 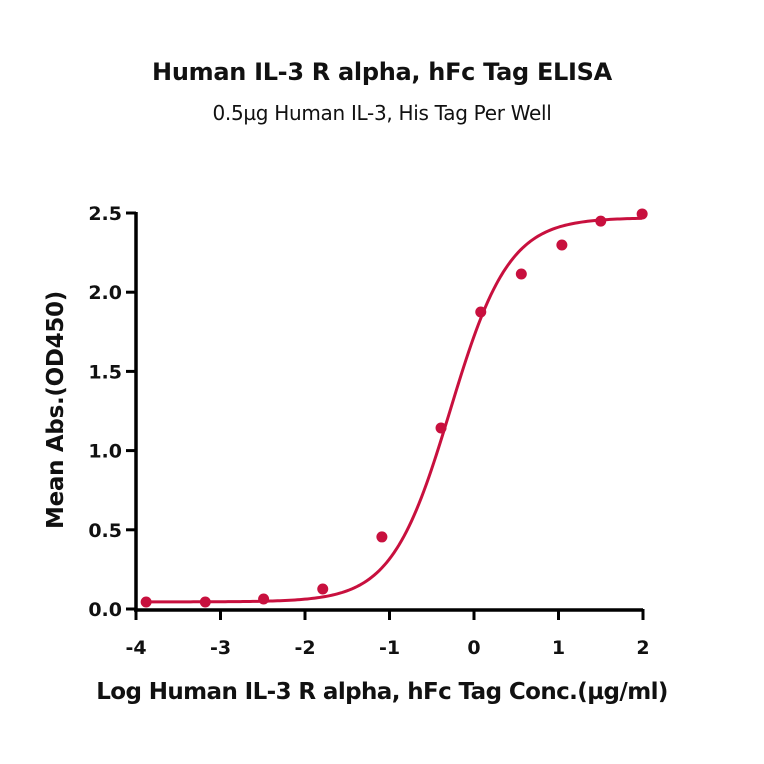 I want to click on y-tick-label: 1.0, so click(x=105, y=452).